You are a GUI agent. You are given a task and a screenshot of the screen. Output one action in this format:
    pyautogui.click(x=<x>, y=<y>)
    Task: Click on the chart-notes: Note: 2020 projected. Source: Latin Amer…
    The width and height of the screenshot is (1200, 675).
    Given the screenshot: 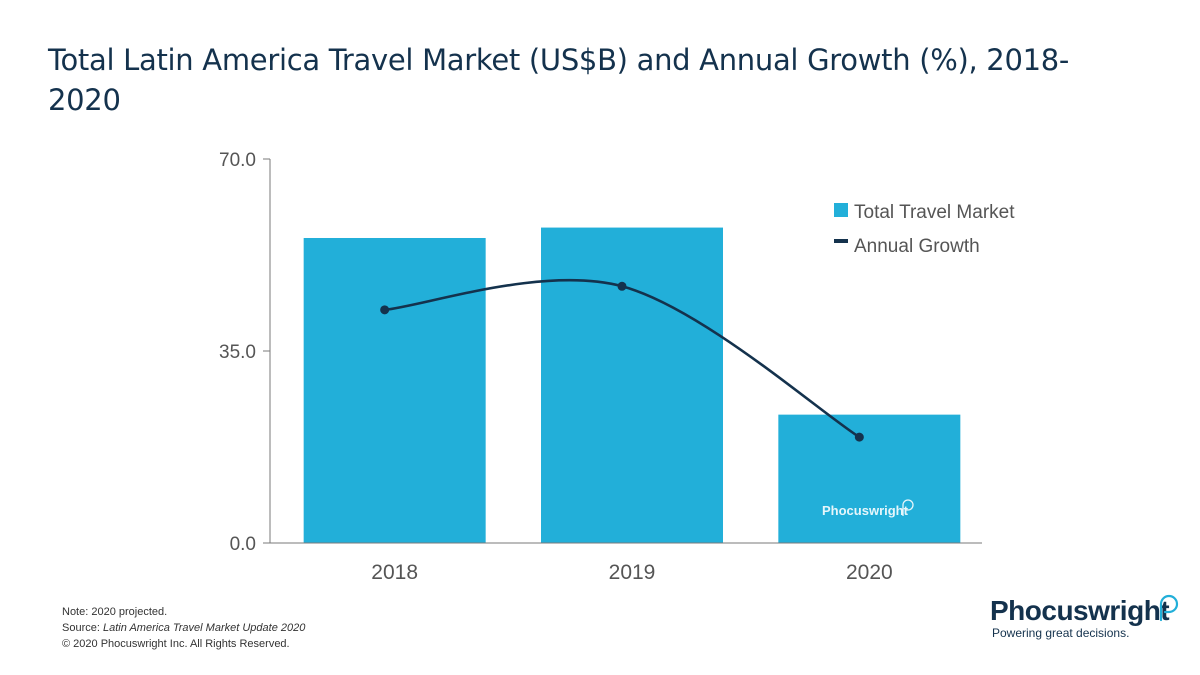 What is the action you would take?
    pyautogui.click(x=183, y=628)
    